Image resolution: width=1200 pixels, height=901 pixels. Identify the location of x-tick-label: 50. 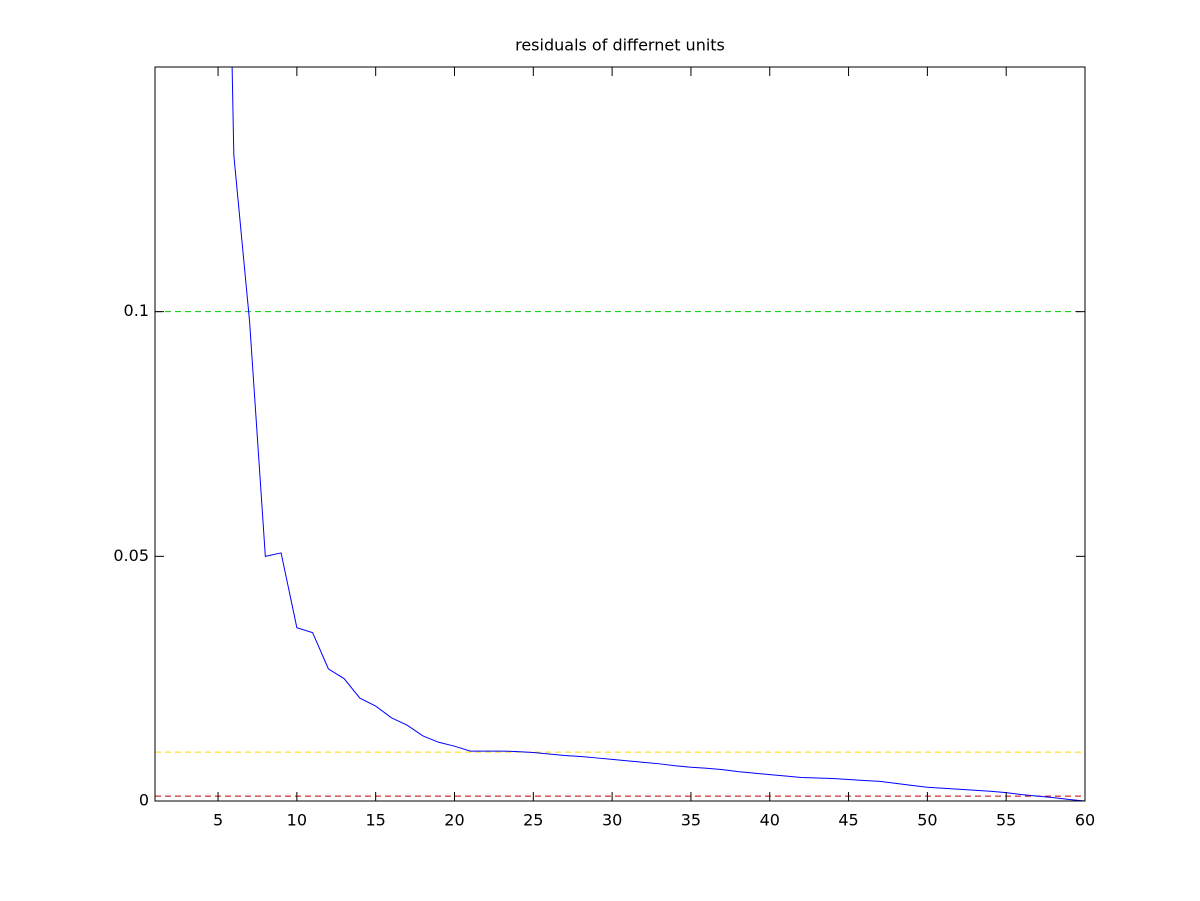
(927, 820).